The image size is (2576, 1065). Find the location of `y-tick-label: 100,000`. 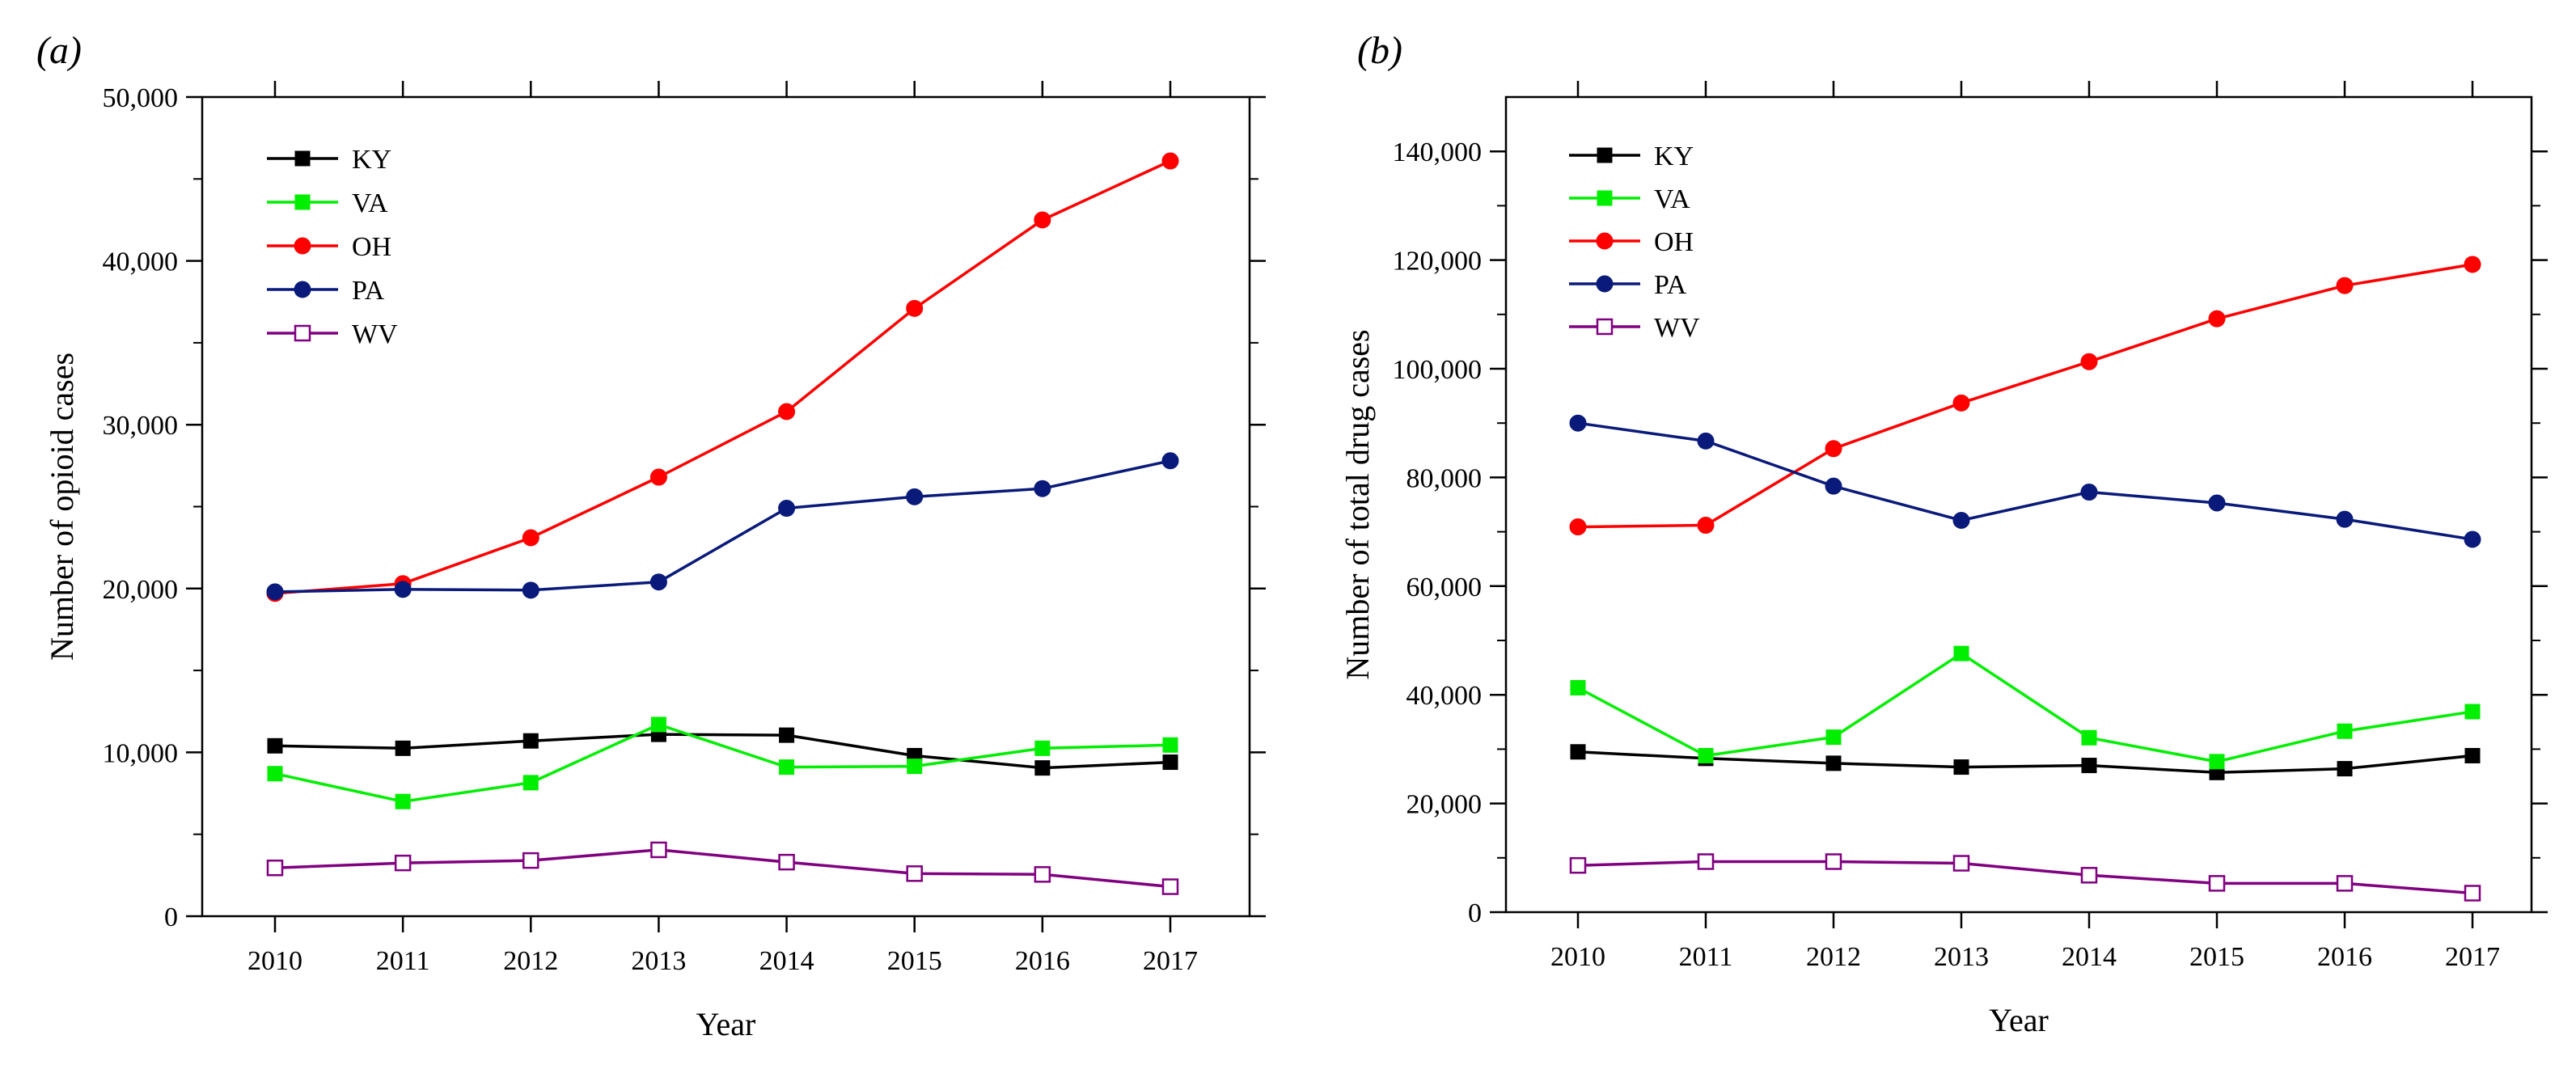

y-tick-label: 100,000 is located at coordinates (1438, 370).